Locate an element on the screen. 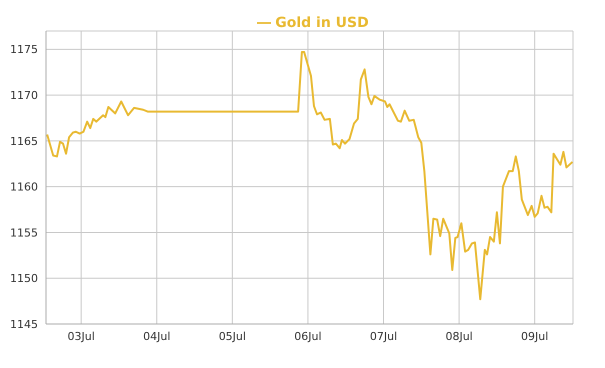 The image size is (605, 368). y-tick-label: 1165 is located at coordinates (24, 141).